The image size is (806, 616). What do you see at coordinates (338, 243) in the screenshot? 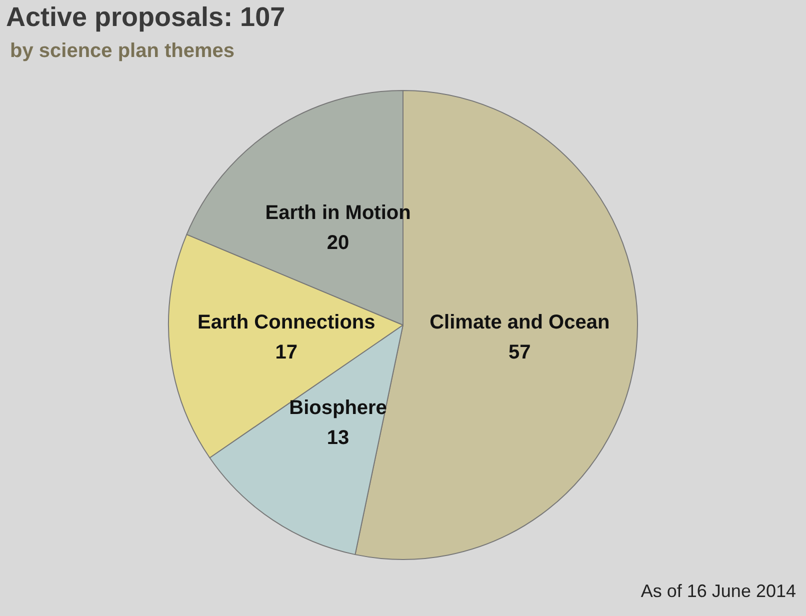
I see `data-label: 20` at bounding box center [338, 243].